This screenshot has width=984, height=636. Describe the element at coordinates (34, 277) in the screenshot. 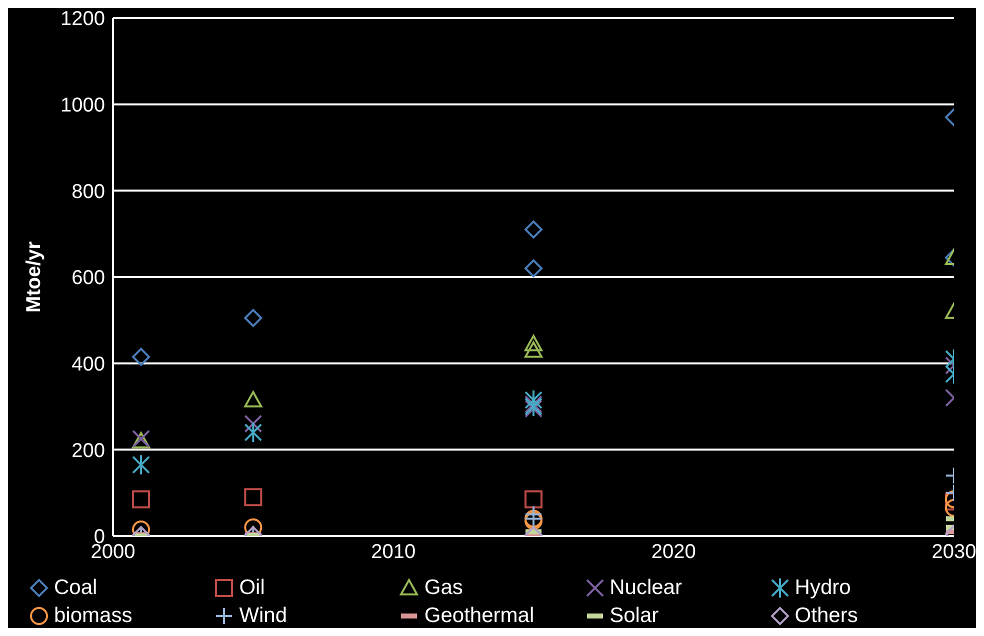

I see `y-axis-title: Mtoe/yr` at that location.